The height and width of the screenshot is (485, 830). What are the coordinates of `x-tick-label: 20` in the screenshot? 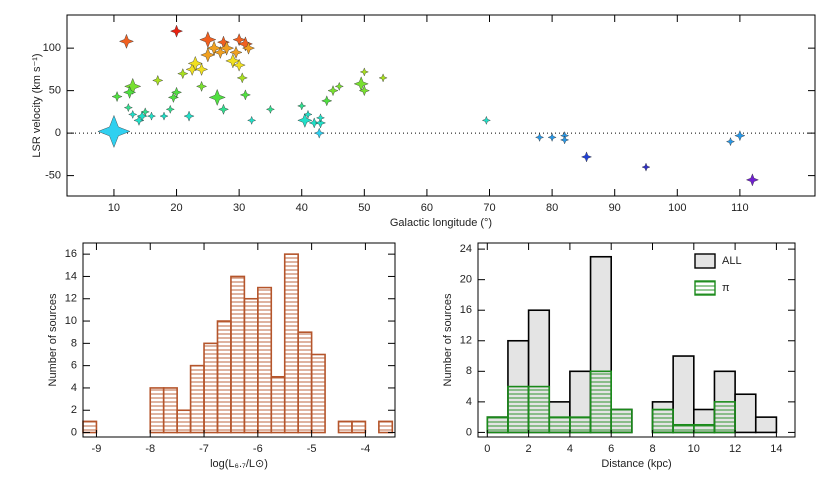 It's located at (176, 208).